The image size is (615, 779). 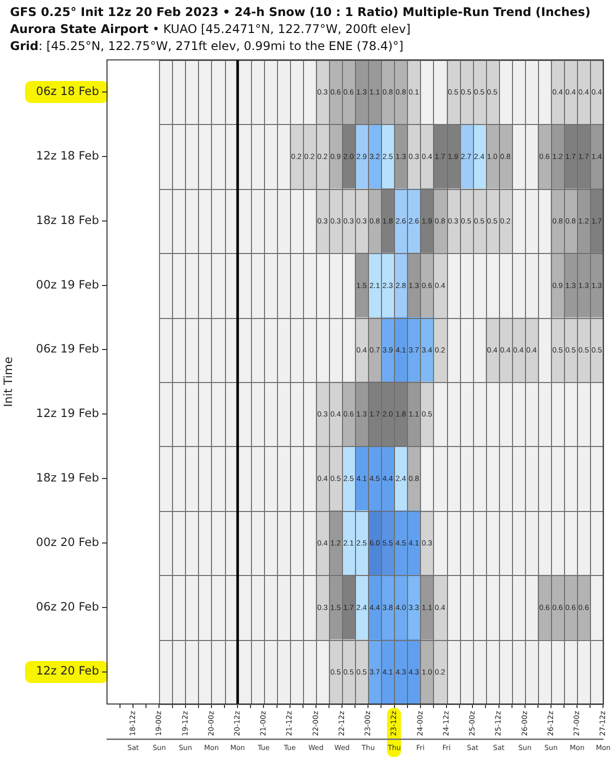 What do you see at coordinates (301, 12) in the screenshot?
I see `chart-title: GFS 0.25° Init 12z 20 Feb 2023 • 24-h Snow (10 : 1 Ratio) Multiple-Run Trend (Inches)` at bounding box center [301, 12].